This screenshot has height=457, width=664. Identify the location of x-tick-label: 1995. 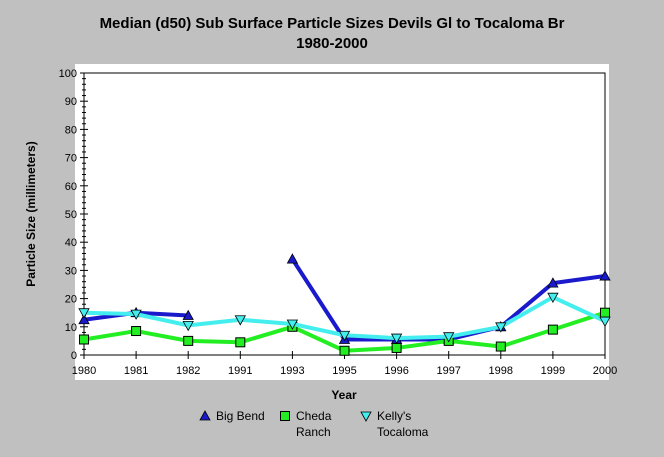
(344, 371).